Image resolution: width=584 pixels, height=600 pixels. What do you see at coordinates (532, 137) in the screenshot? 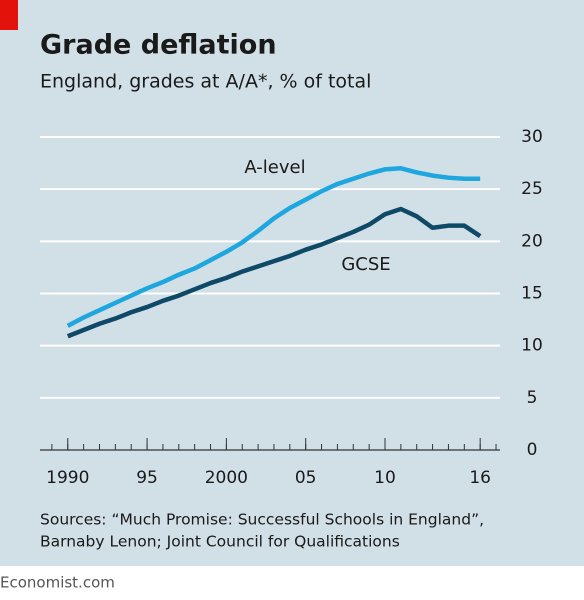
I see `y-tick-label: 30` at bounding box center [532, 137].